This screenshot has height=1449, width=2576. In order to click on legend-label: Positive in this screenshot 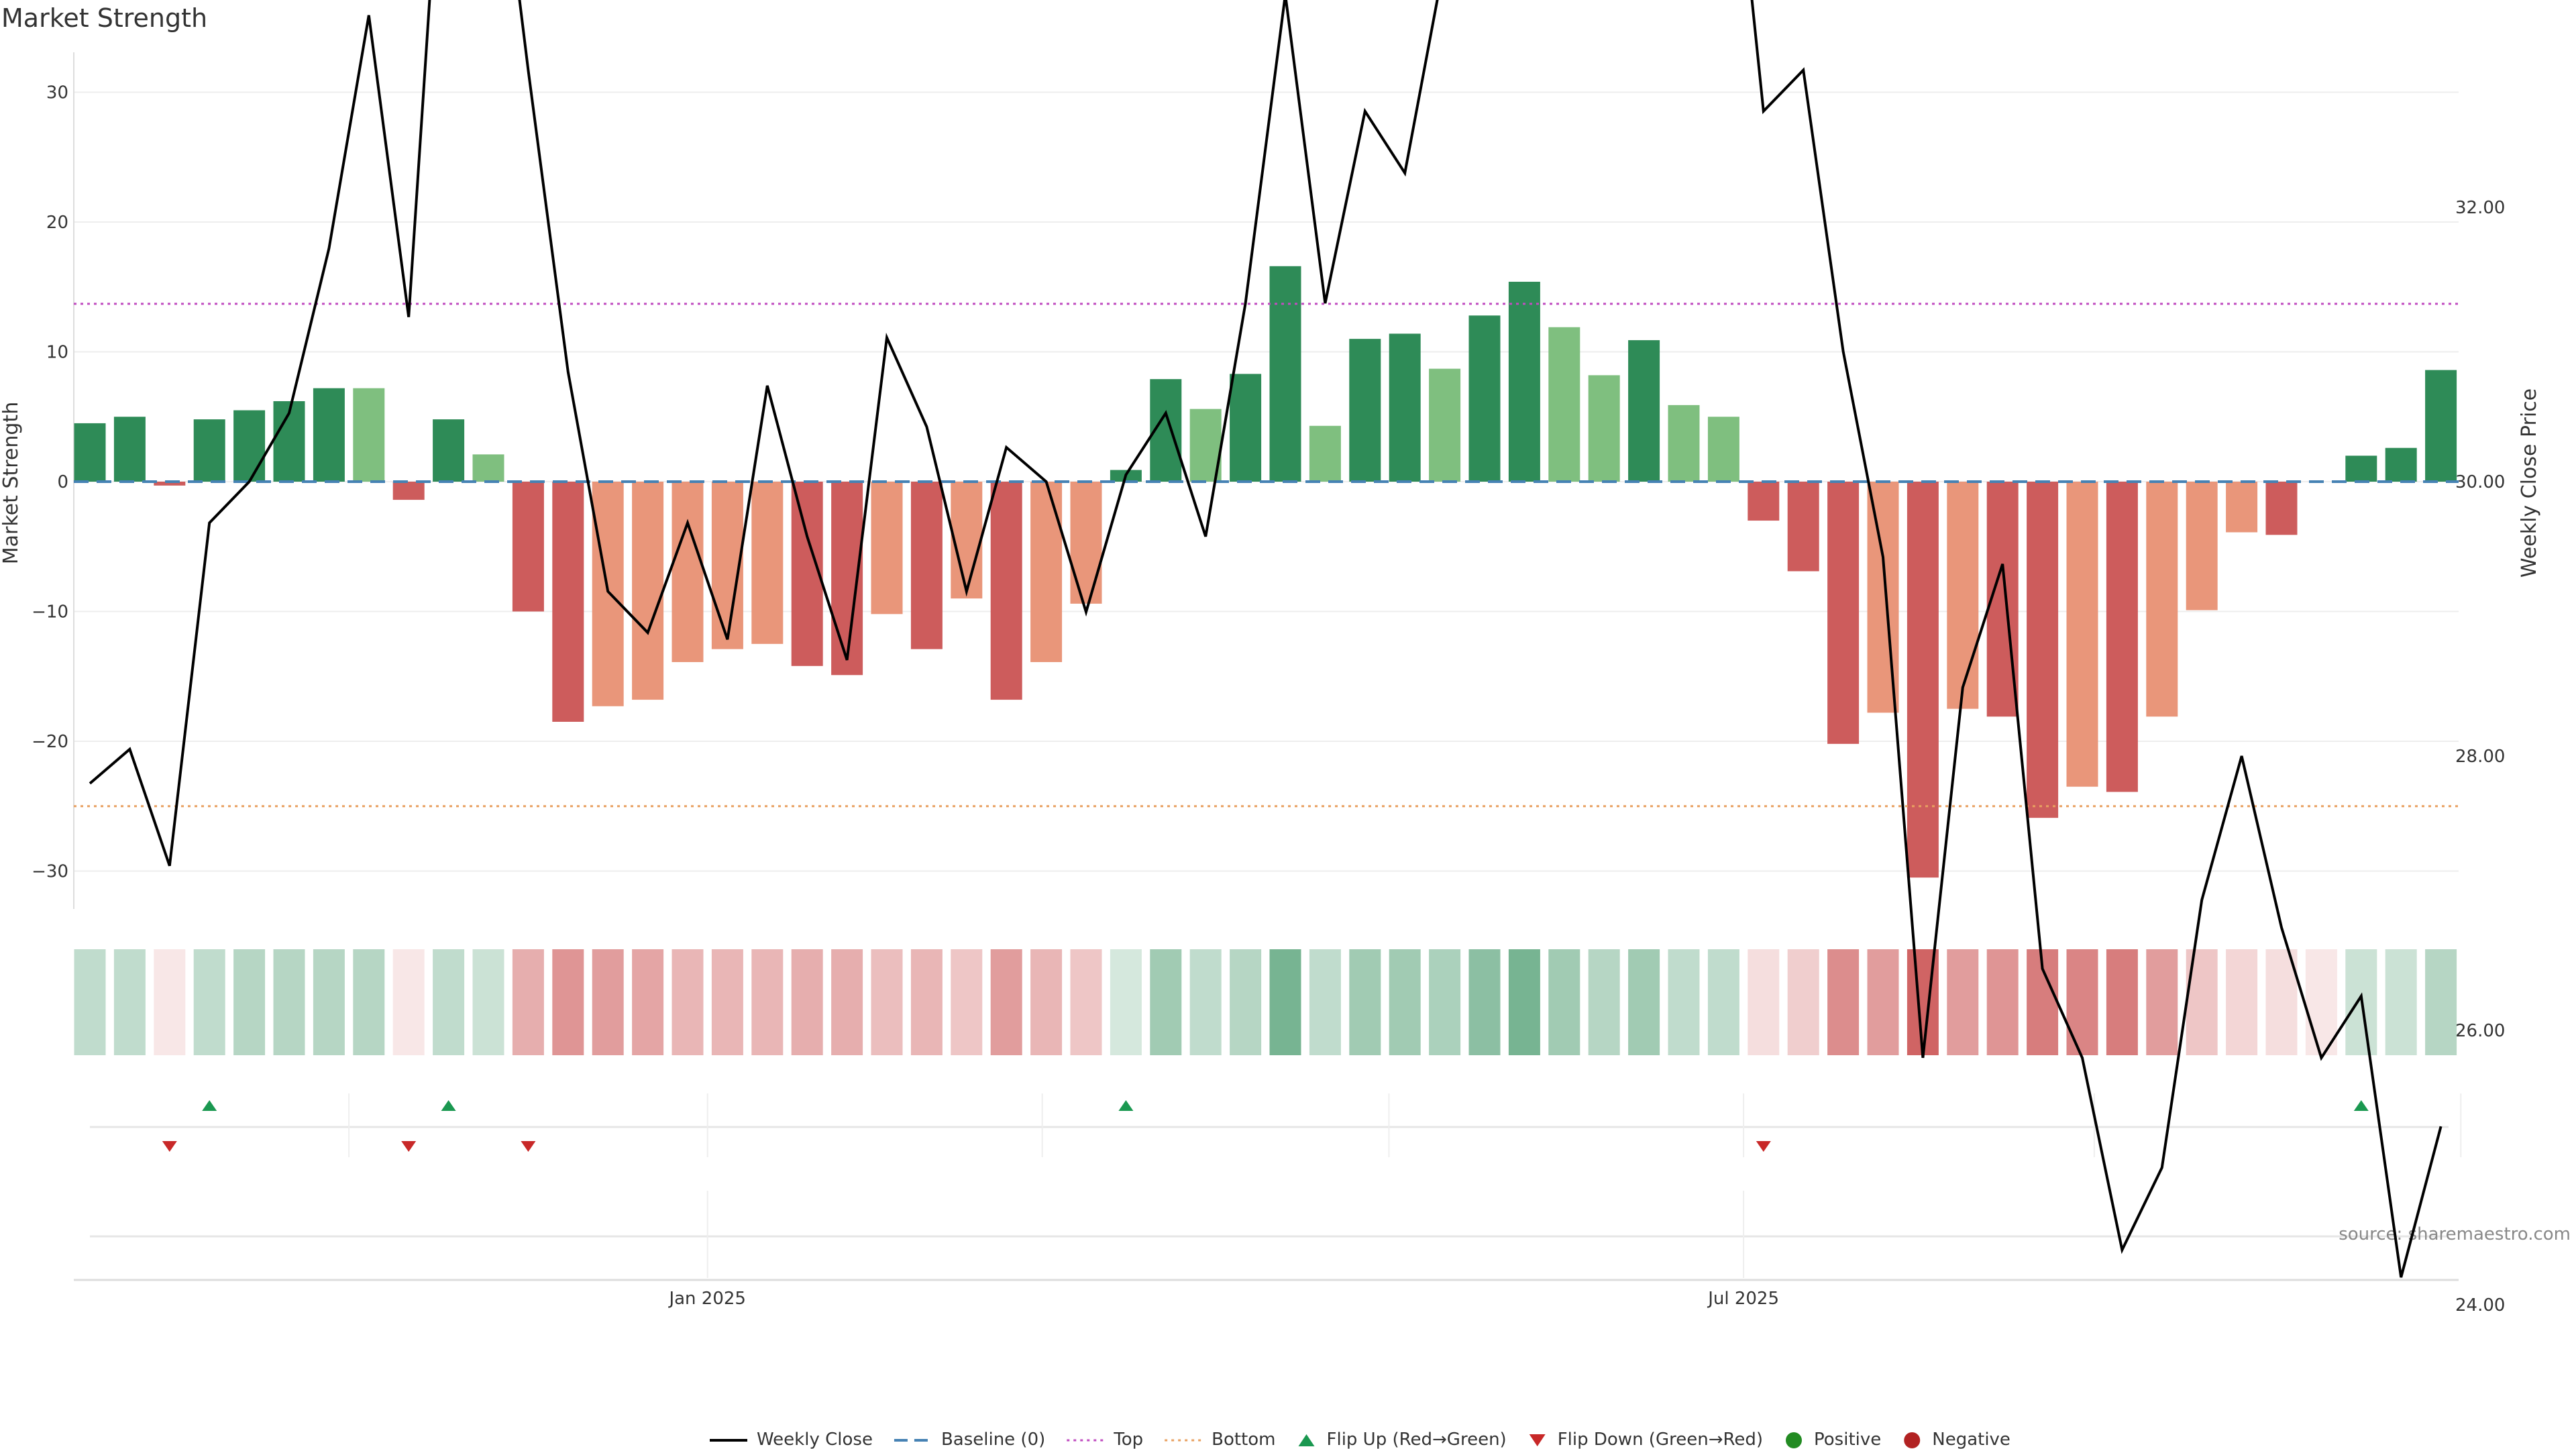, I will do `click(1847, 1439)`.